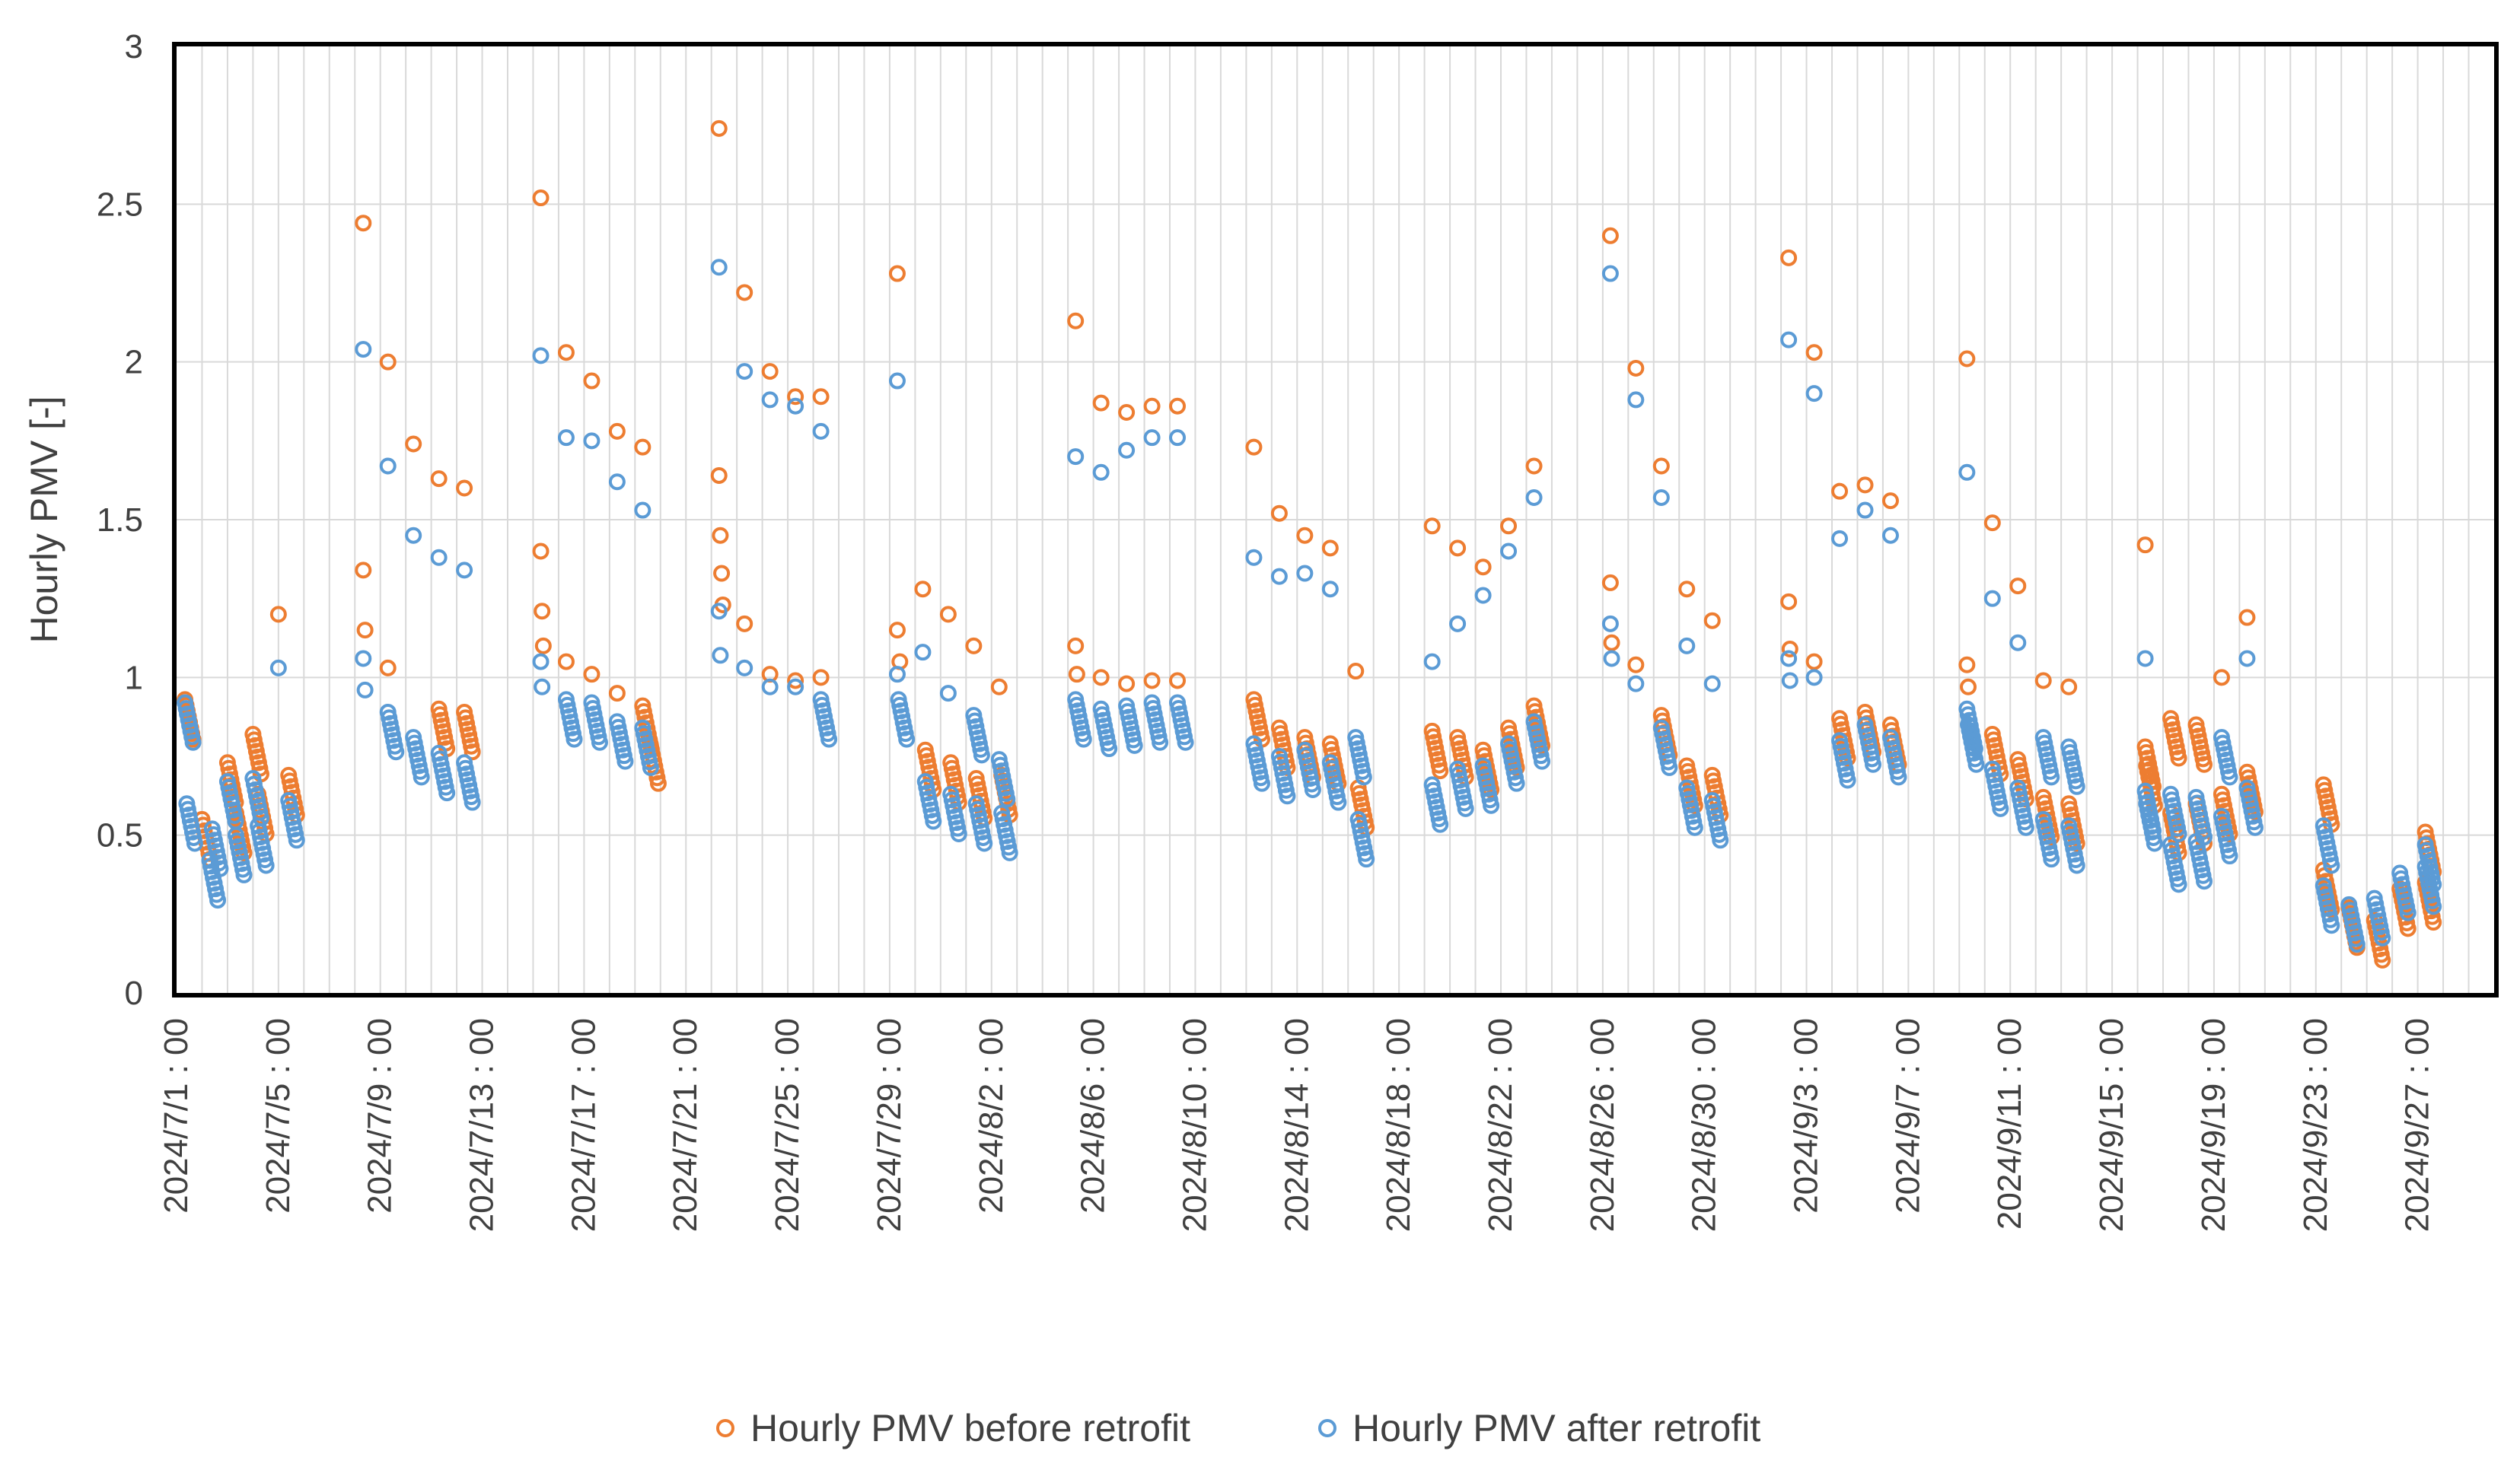 This screenshot has height=1470, width=2520. Describe the element at coordinates (1556, 1428) in the screenshot. I see `legend-label-after: Hourly PMV after retrofit` at that location.